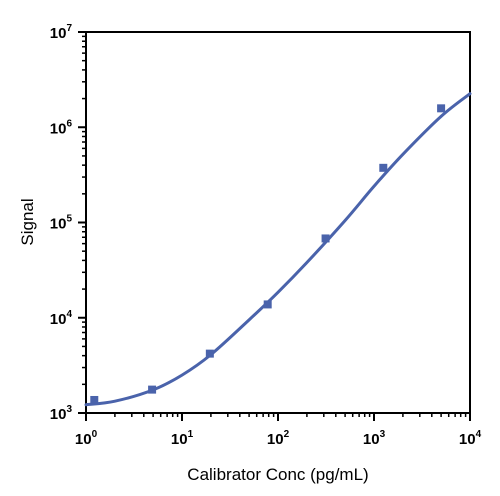  I want to click on y-axis-title: Signal, so click(27, 221).